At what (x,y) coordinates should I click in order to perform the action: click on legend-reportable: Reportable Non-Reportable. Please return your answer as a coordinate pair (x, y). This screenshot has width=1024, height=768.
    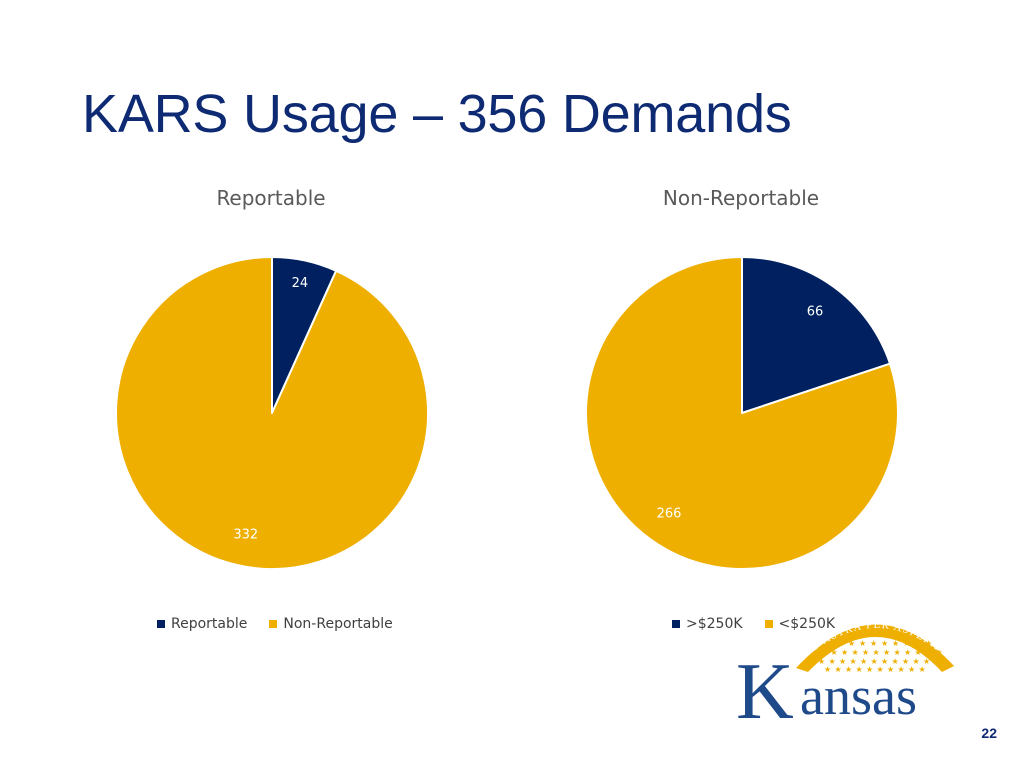
    Looking at the image, I should click on (275, 624).